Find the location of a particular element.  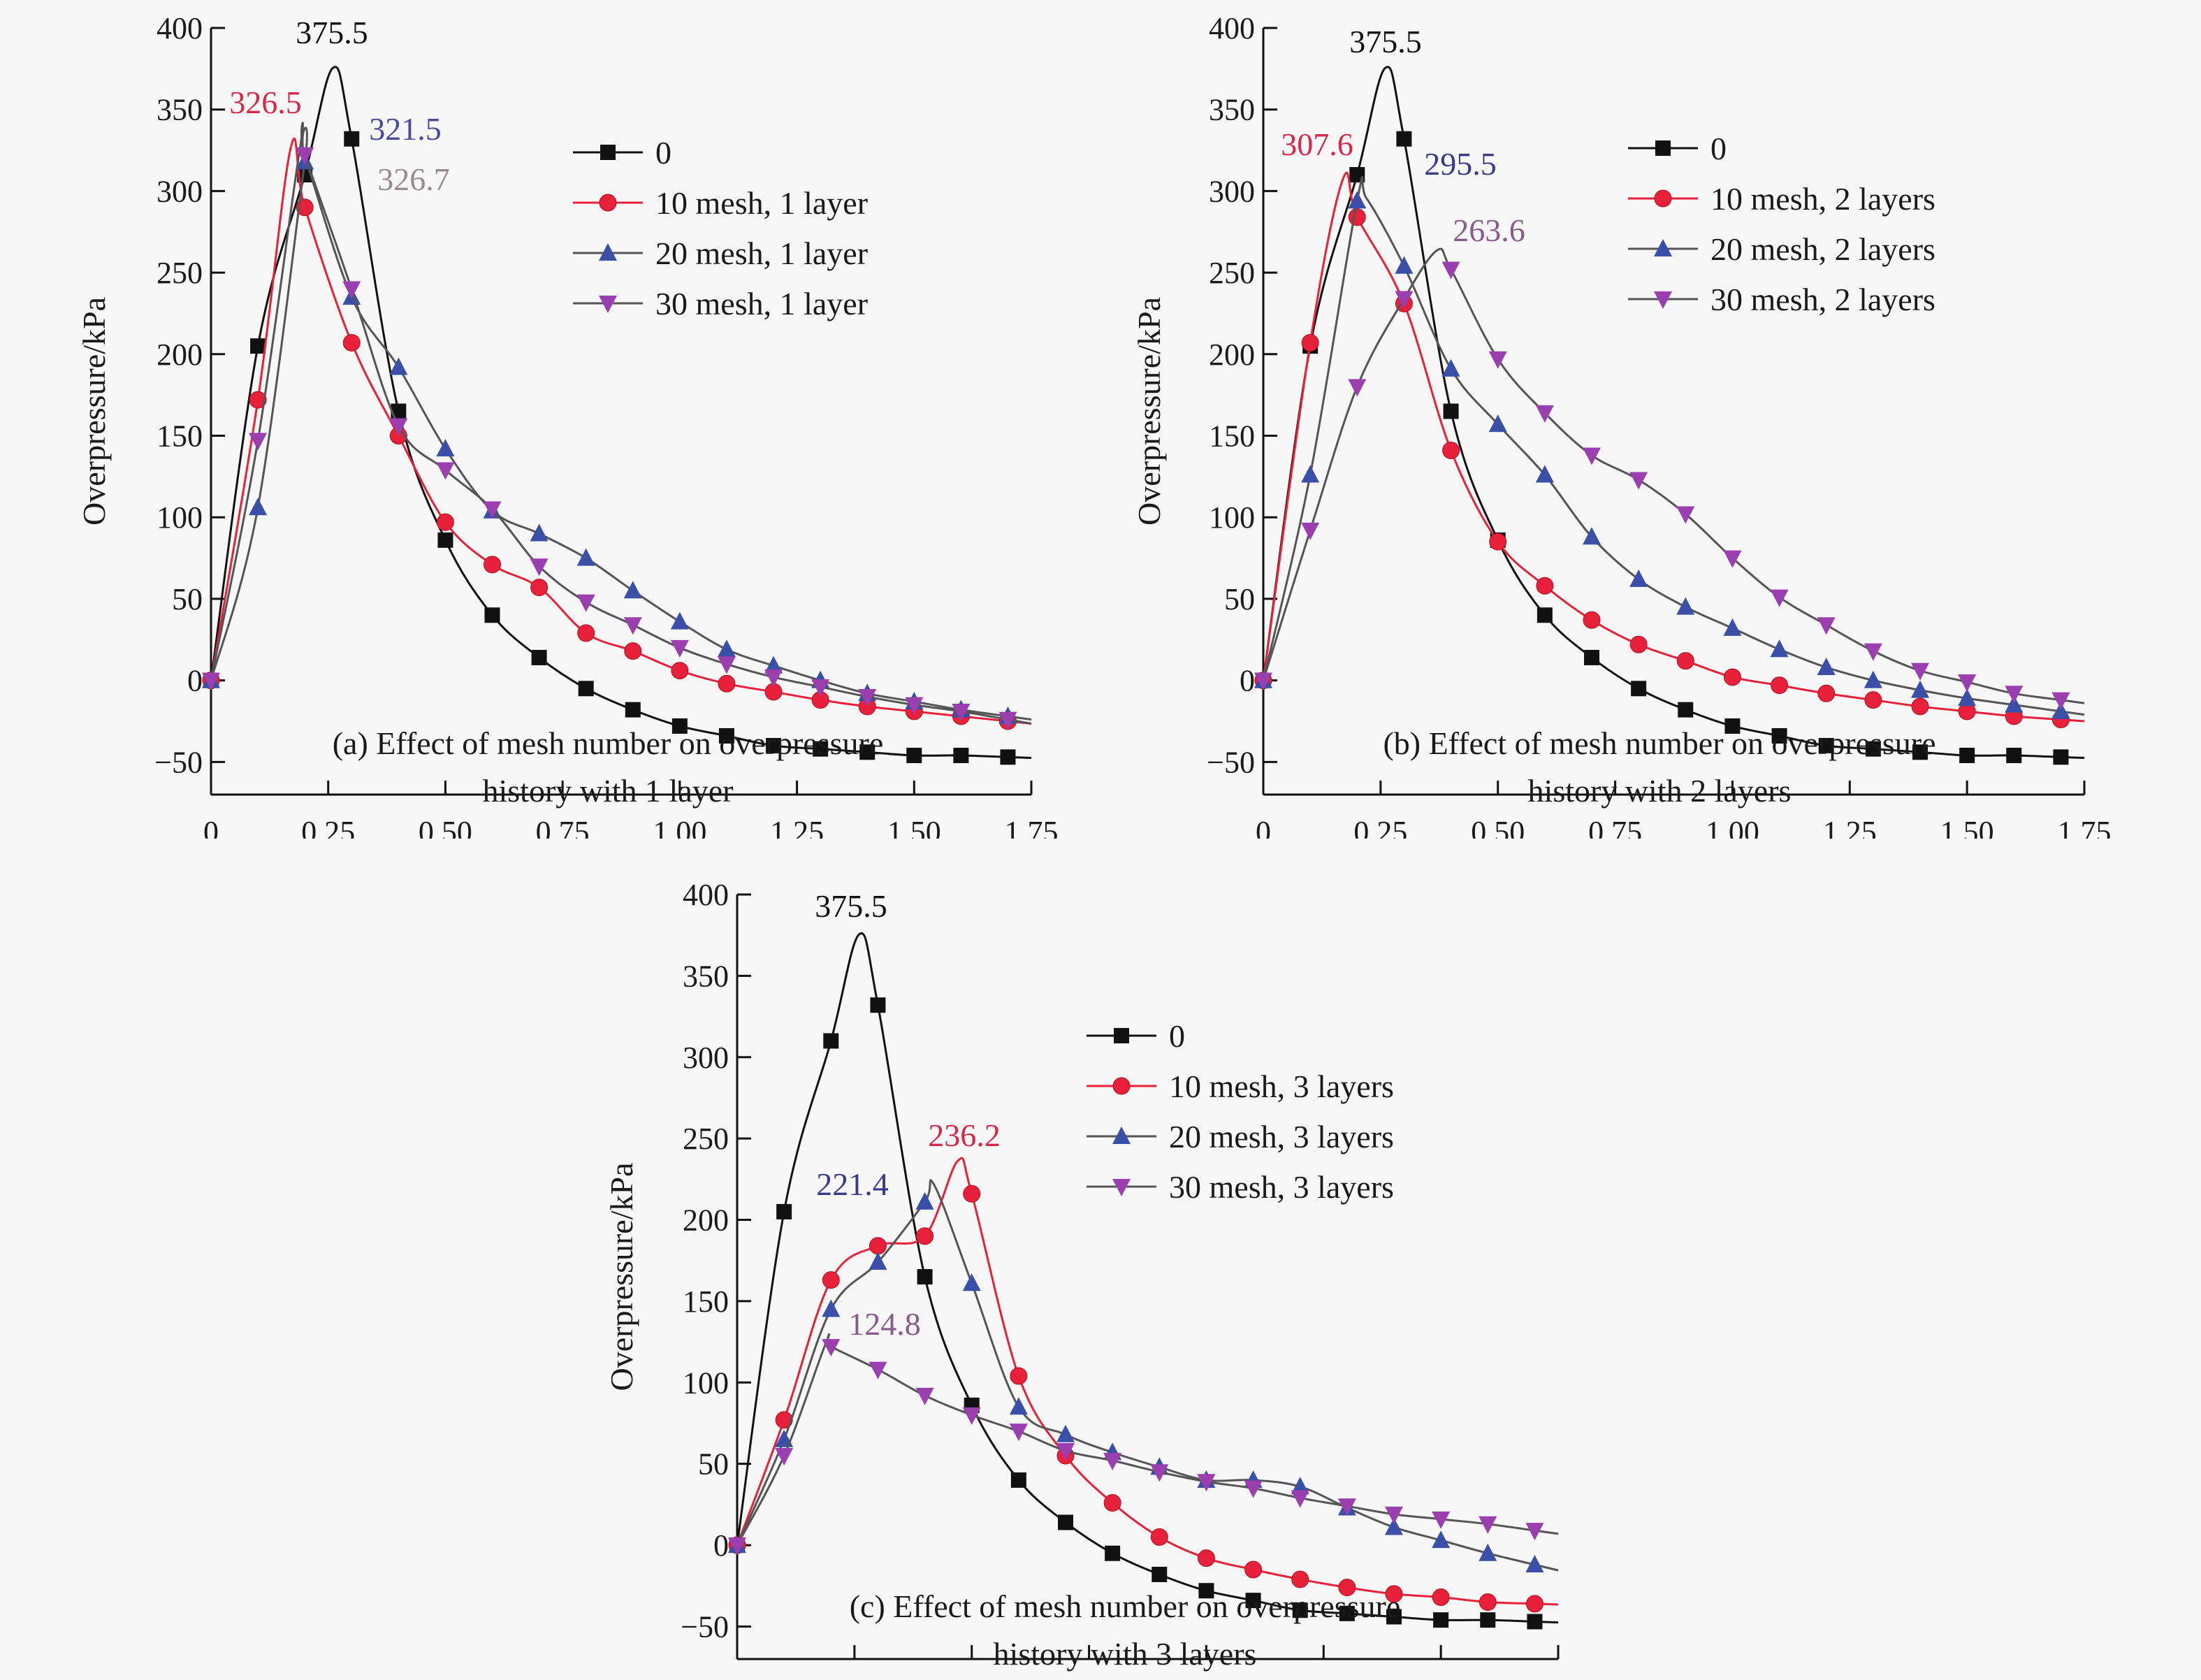

series-line-triangle-down is located at coordinates (621, 423).